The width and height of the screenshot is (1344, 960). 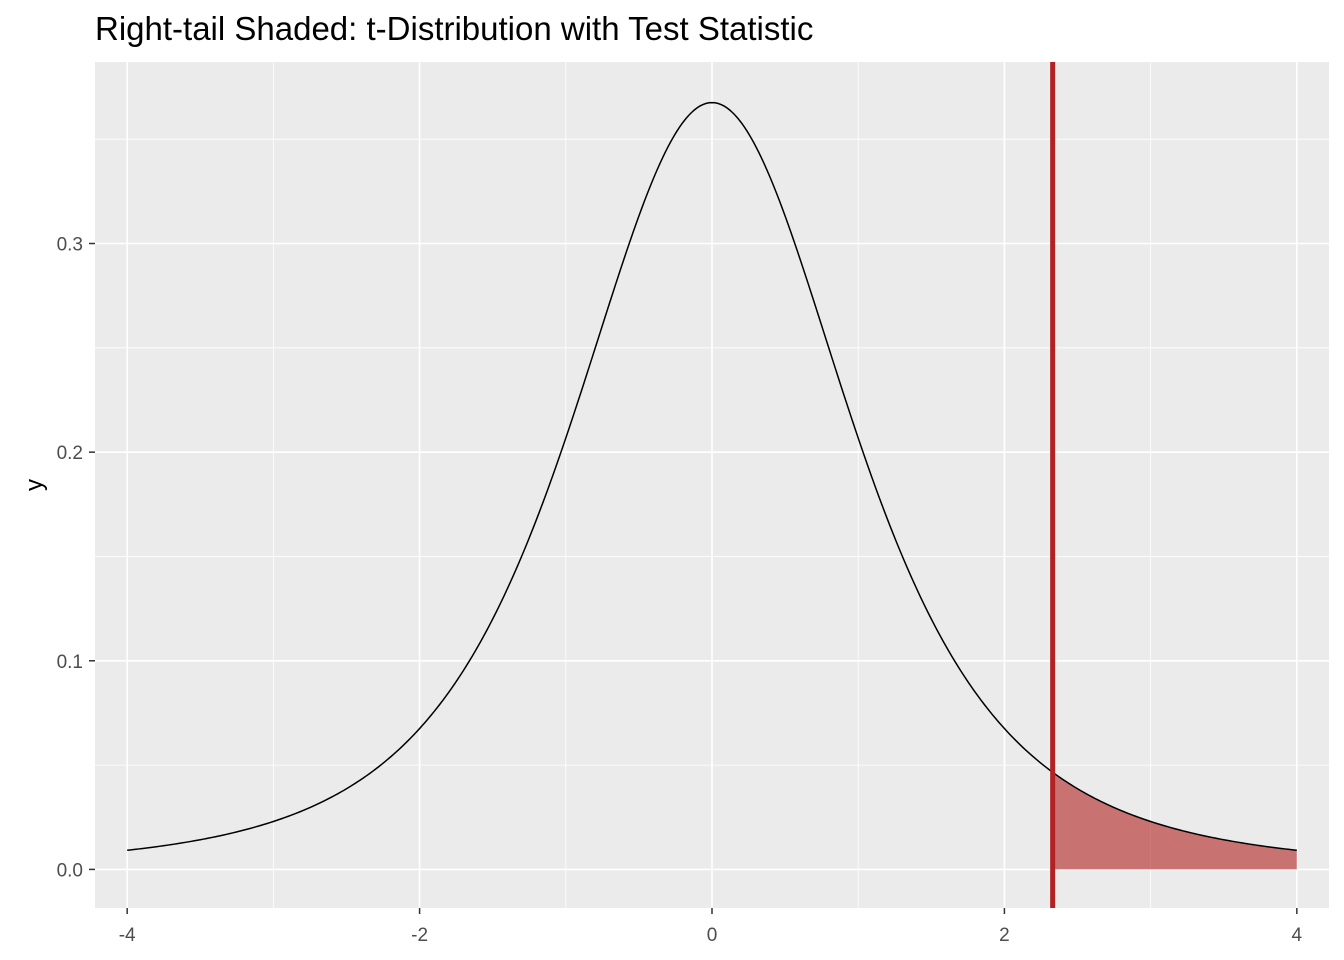 What do you see at coordinates (127, 935) in the screenshot?
I see `x-tick-label: -4` at bounding box center [127, 935].